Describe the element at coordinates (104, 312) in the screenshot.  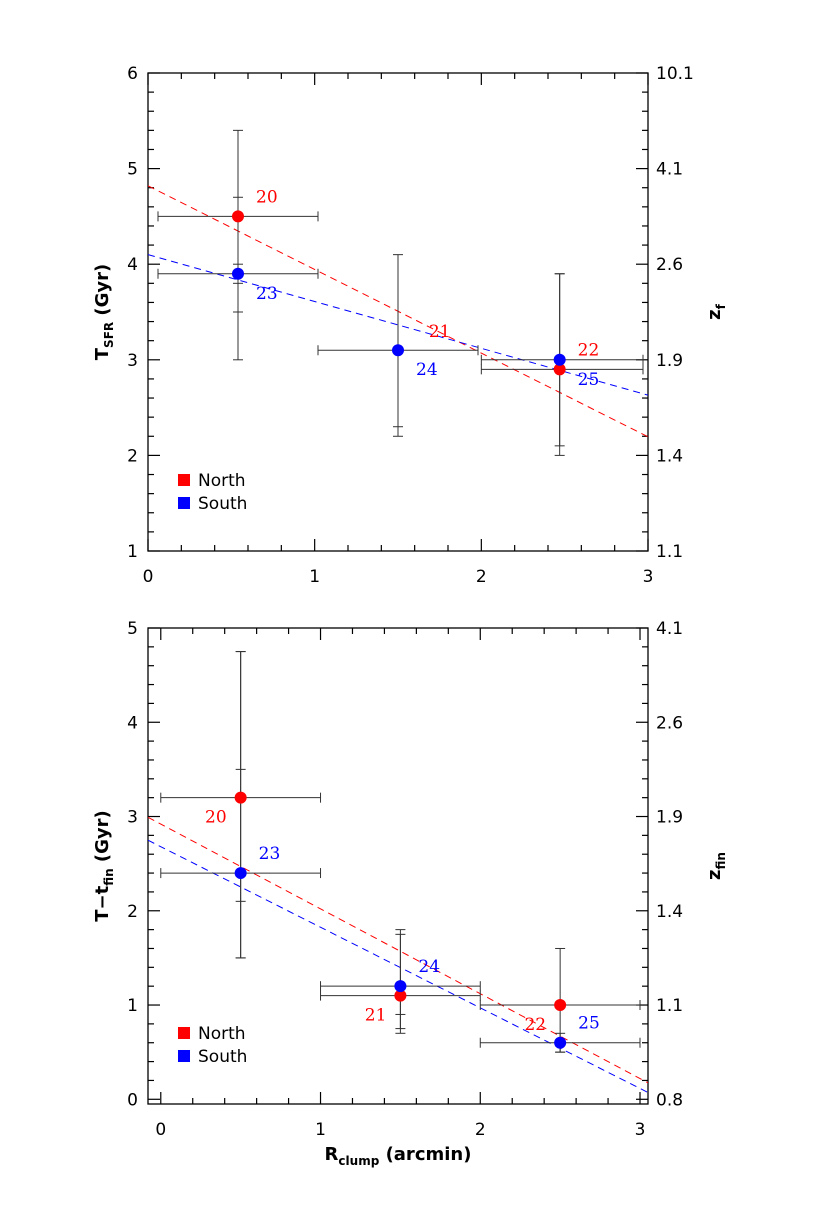
I see `y-axis-label: TSFR (Gyr)` at that location.